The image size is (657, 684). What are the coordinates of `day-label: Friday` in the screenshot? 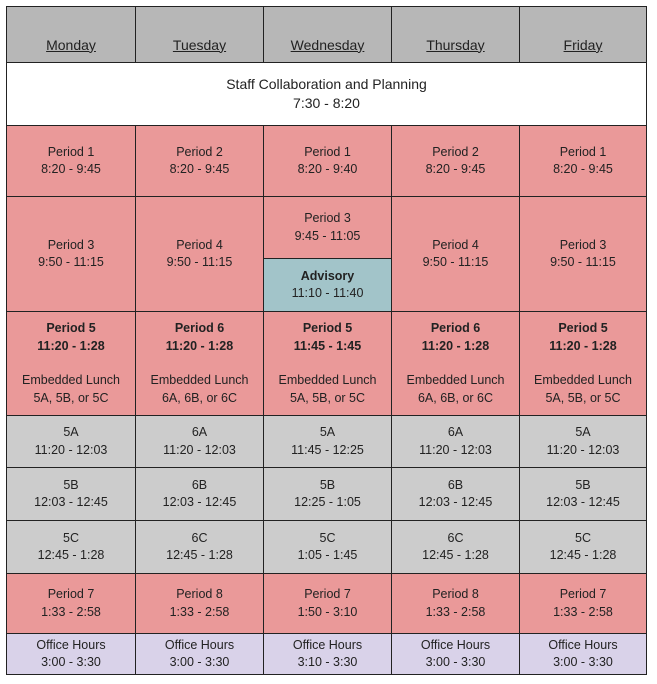 It's located at (583, 44).